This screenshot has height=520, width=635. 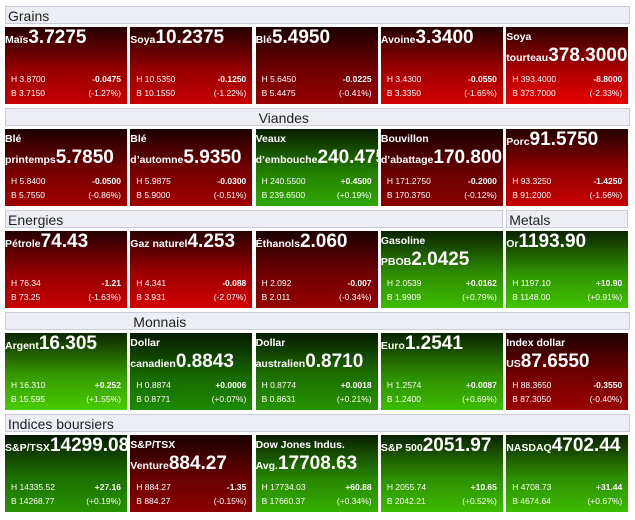 I want to click on quote-tile: Pétrole74.43 H 76.34 -1.21 B 73.25 (-1.63%), so click(x=66, y=269).